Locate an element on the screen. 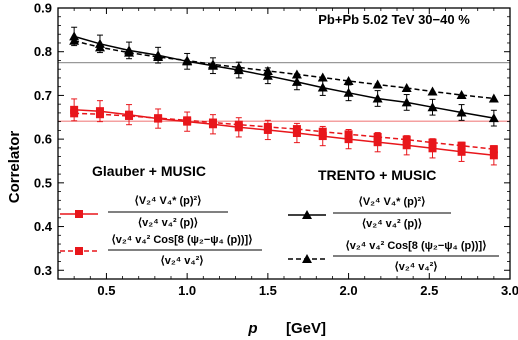  y-tick-label: 0.8 is located at coordinates (43, 51).